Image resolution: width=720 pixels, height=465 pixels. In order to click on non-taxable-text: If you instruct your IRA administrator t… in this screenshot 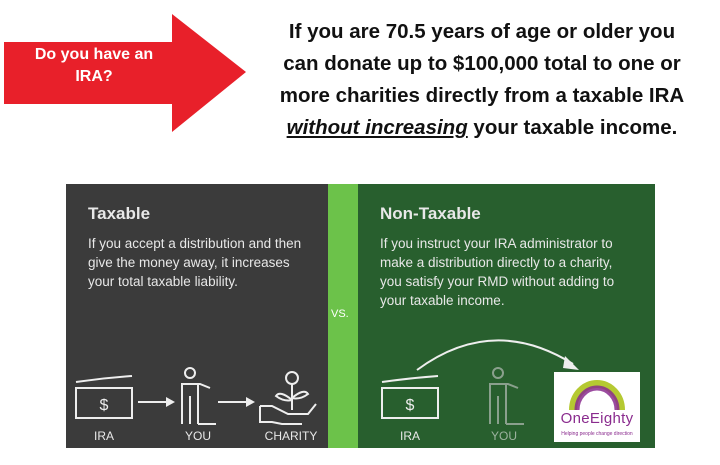, I will do `click(497, 272)`.